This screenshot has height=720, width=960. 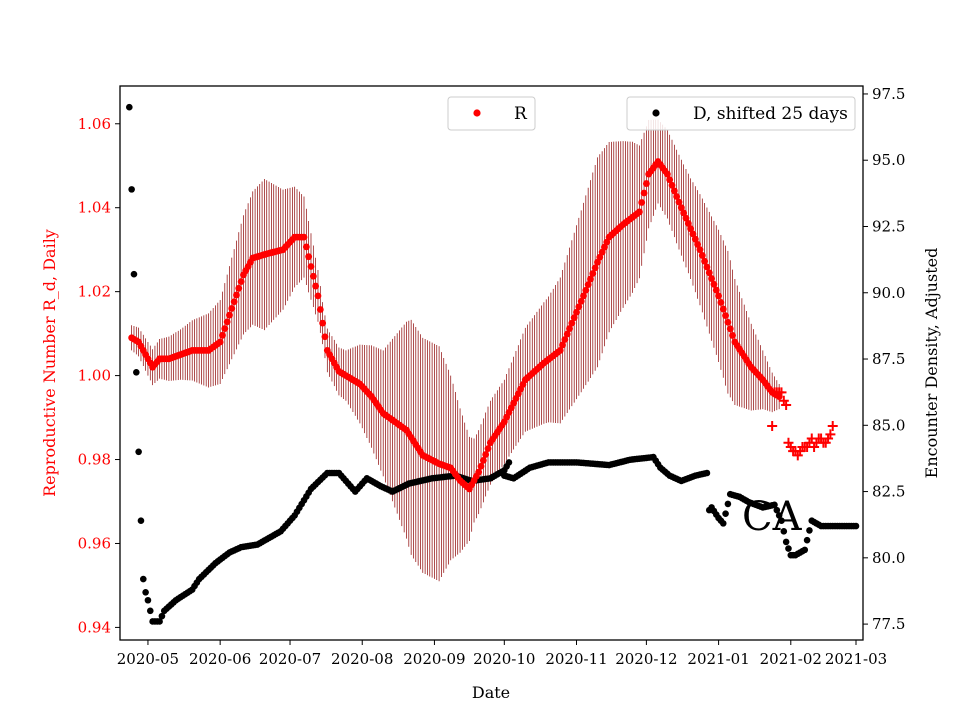 I want to click on legend-d-label: D, shifted 25 days, so click(x=770, y=114).